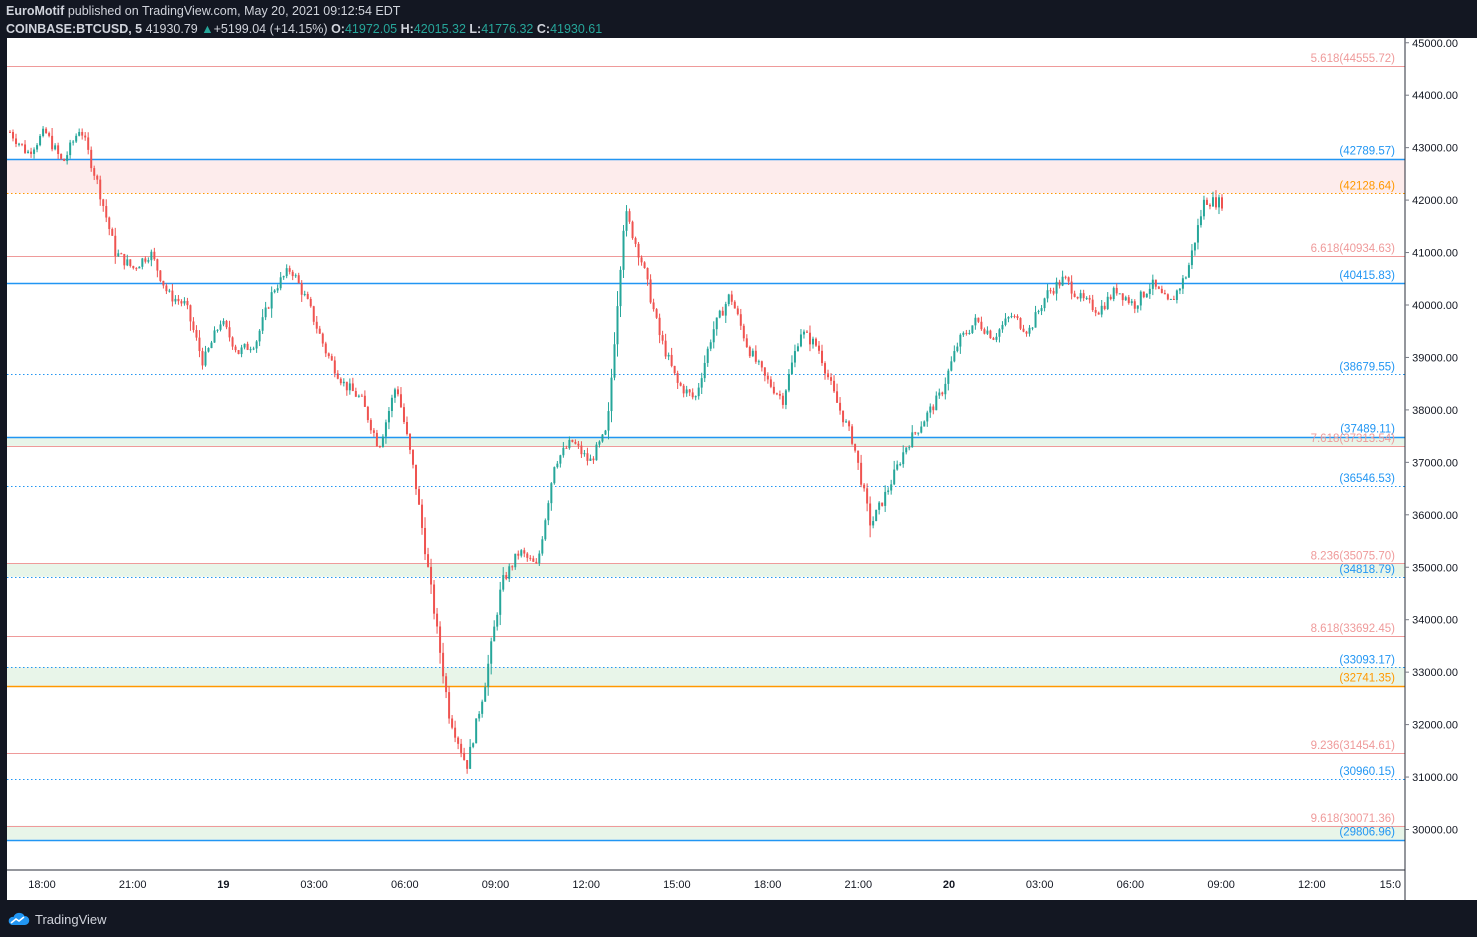  I want to click on price-tick-label: 43000.00, so click(1435, 149).